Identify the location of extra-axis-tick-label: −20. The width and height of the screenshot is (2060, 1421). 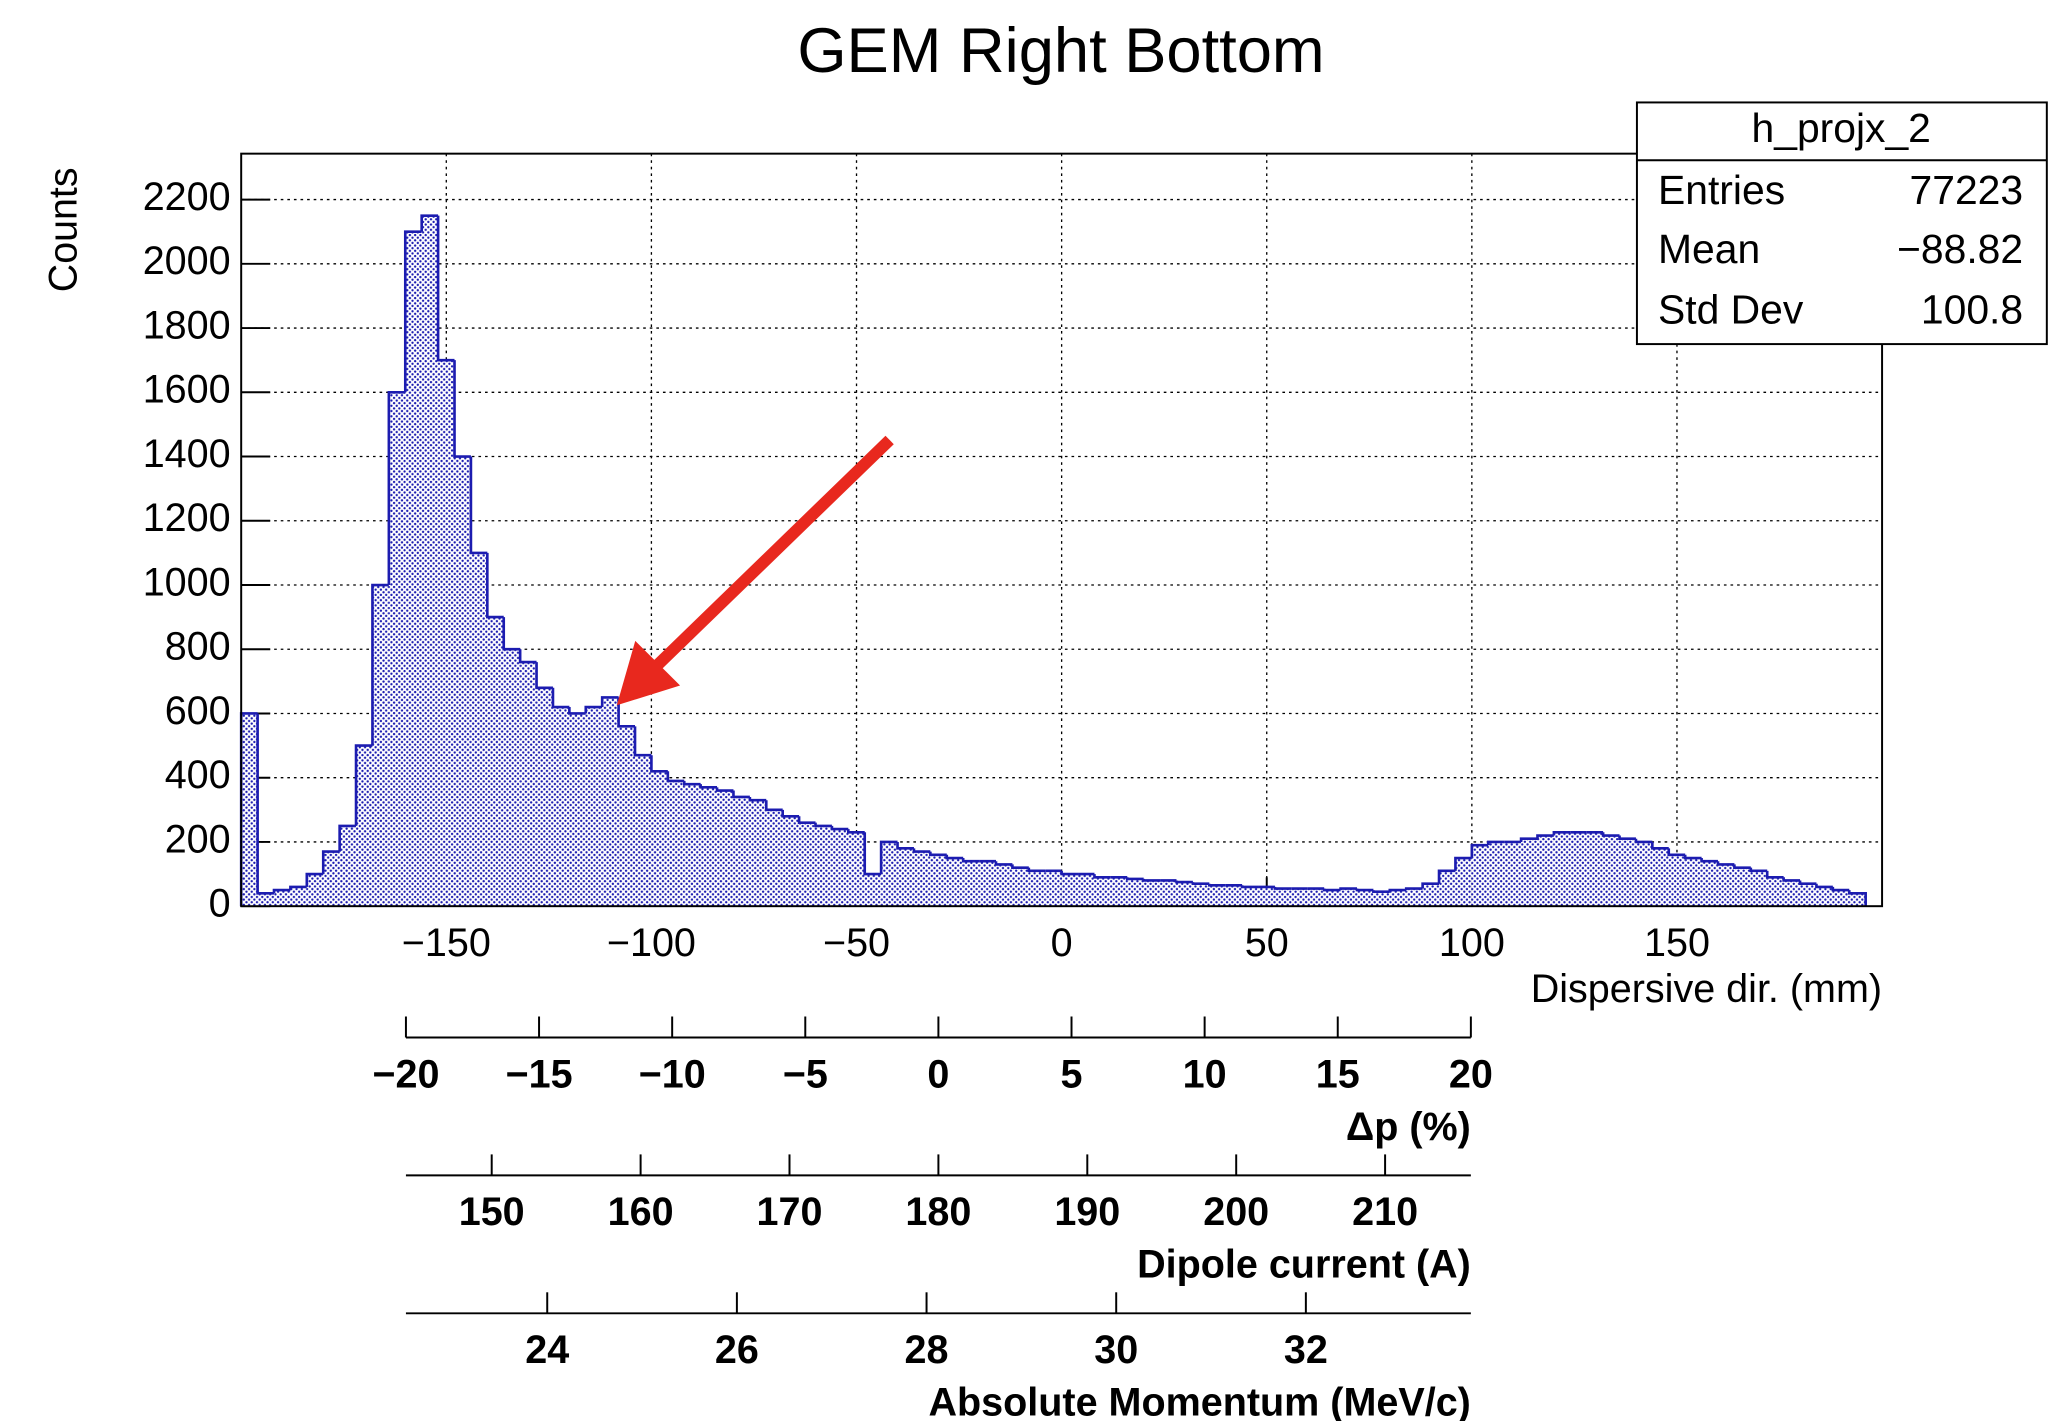
(405, 1074).